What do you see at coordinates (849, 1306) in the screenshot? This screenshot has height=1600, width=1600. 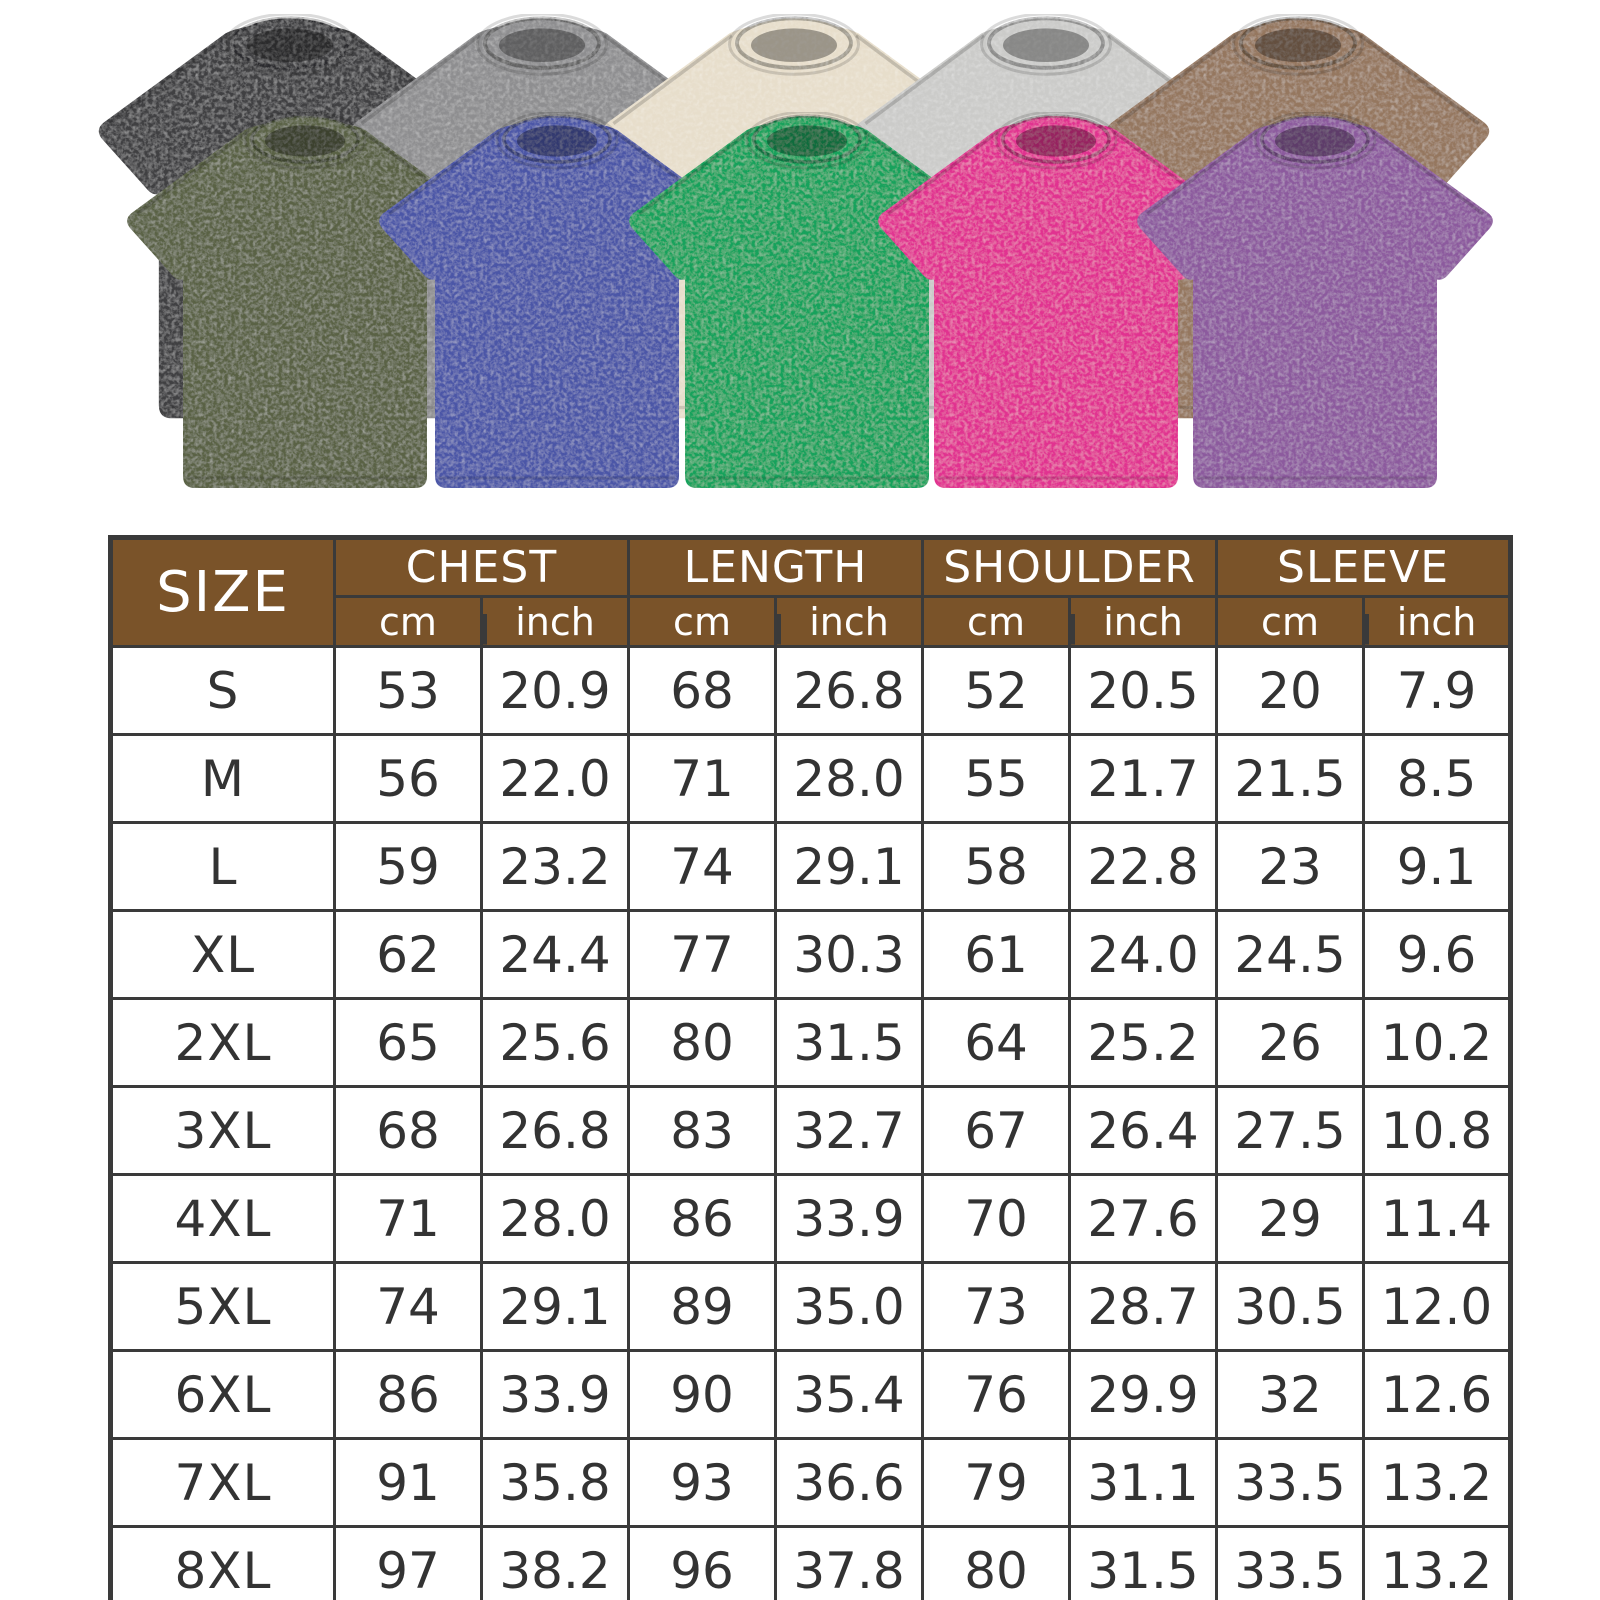 I see `measurement-cell: 35.0` at bounding box center [849, 1306].